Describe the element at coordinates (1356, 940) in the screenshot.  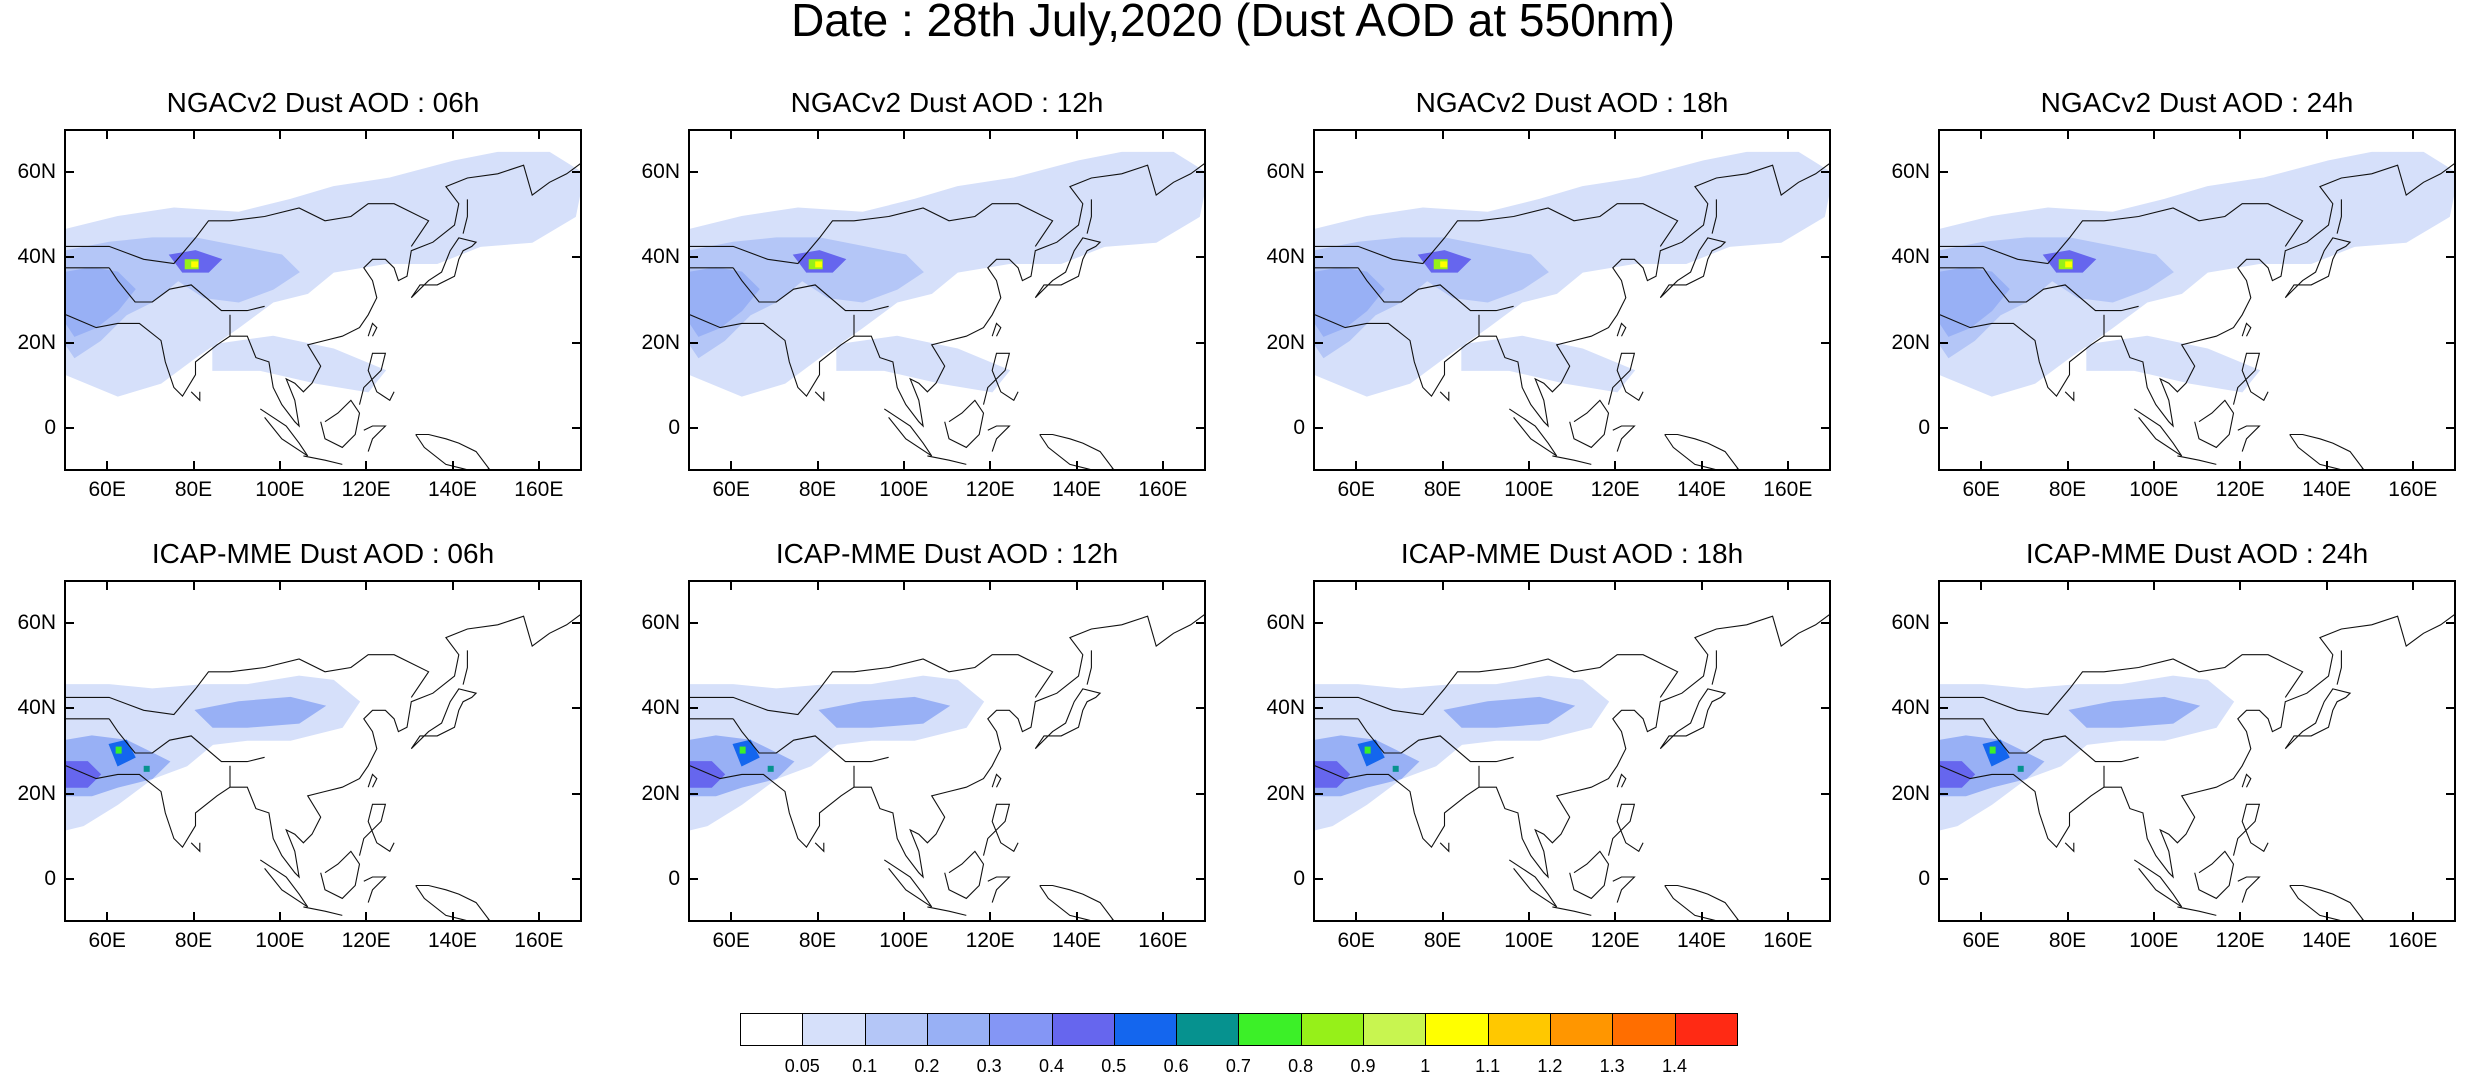
I see `lon-tick-label: 60E` at that location.